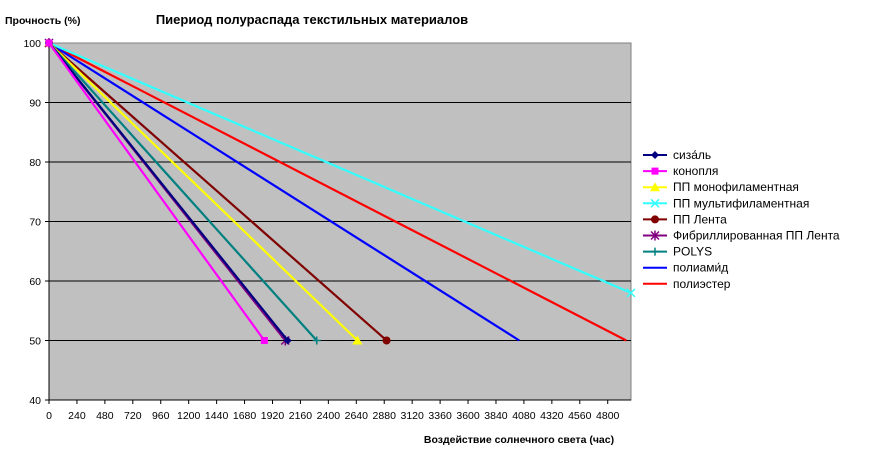 This screenshot has width=871, height=469. Describe the element at coordinates (301, 416) in the screenshot. I see `x-tick-label: 2160` at that location.